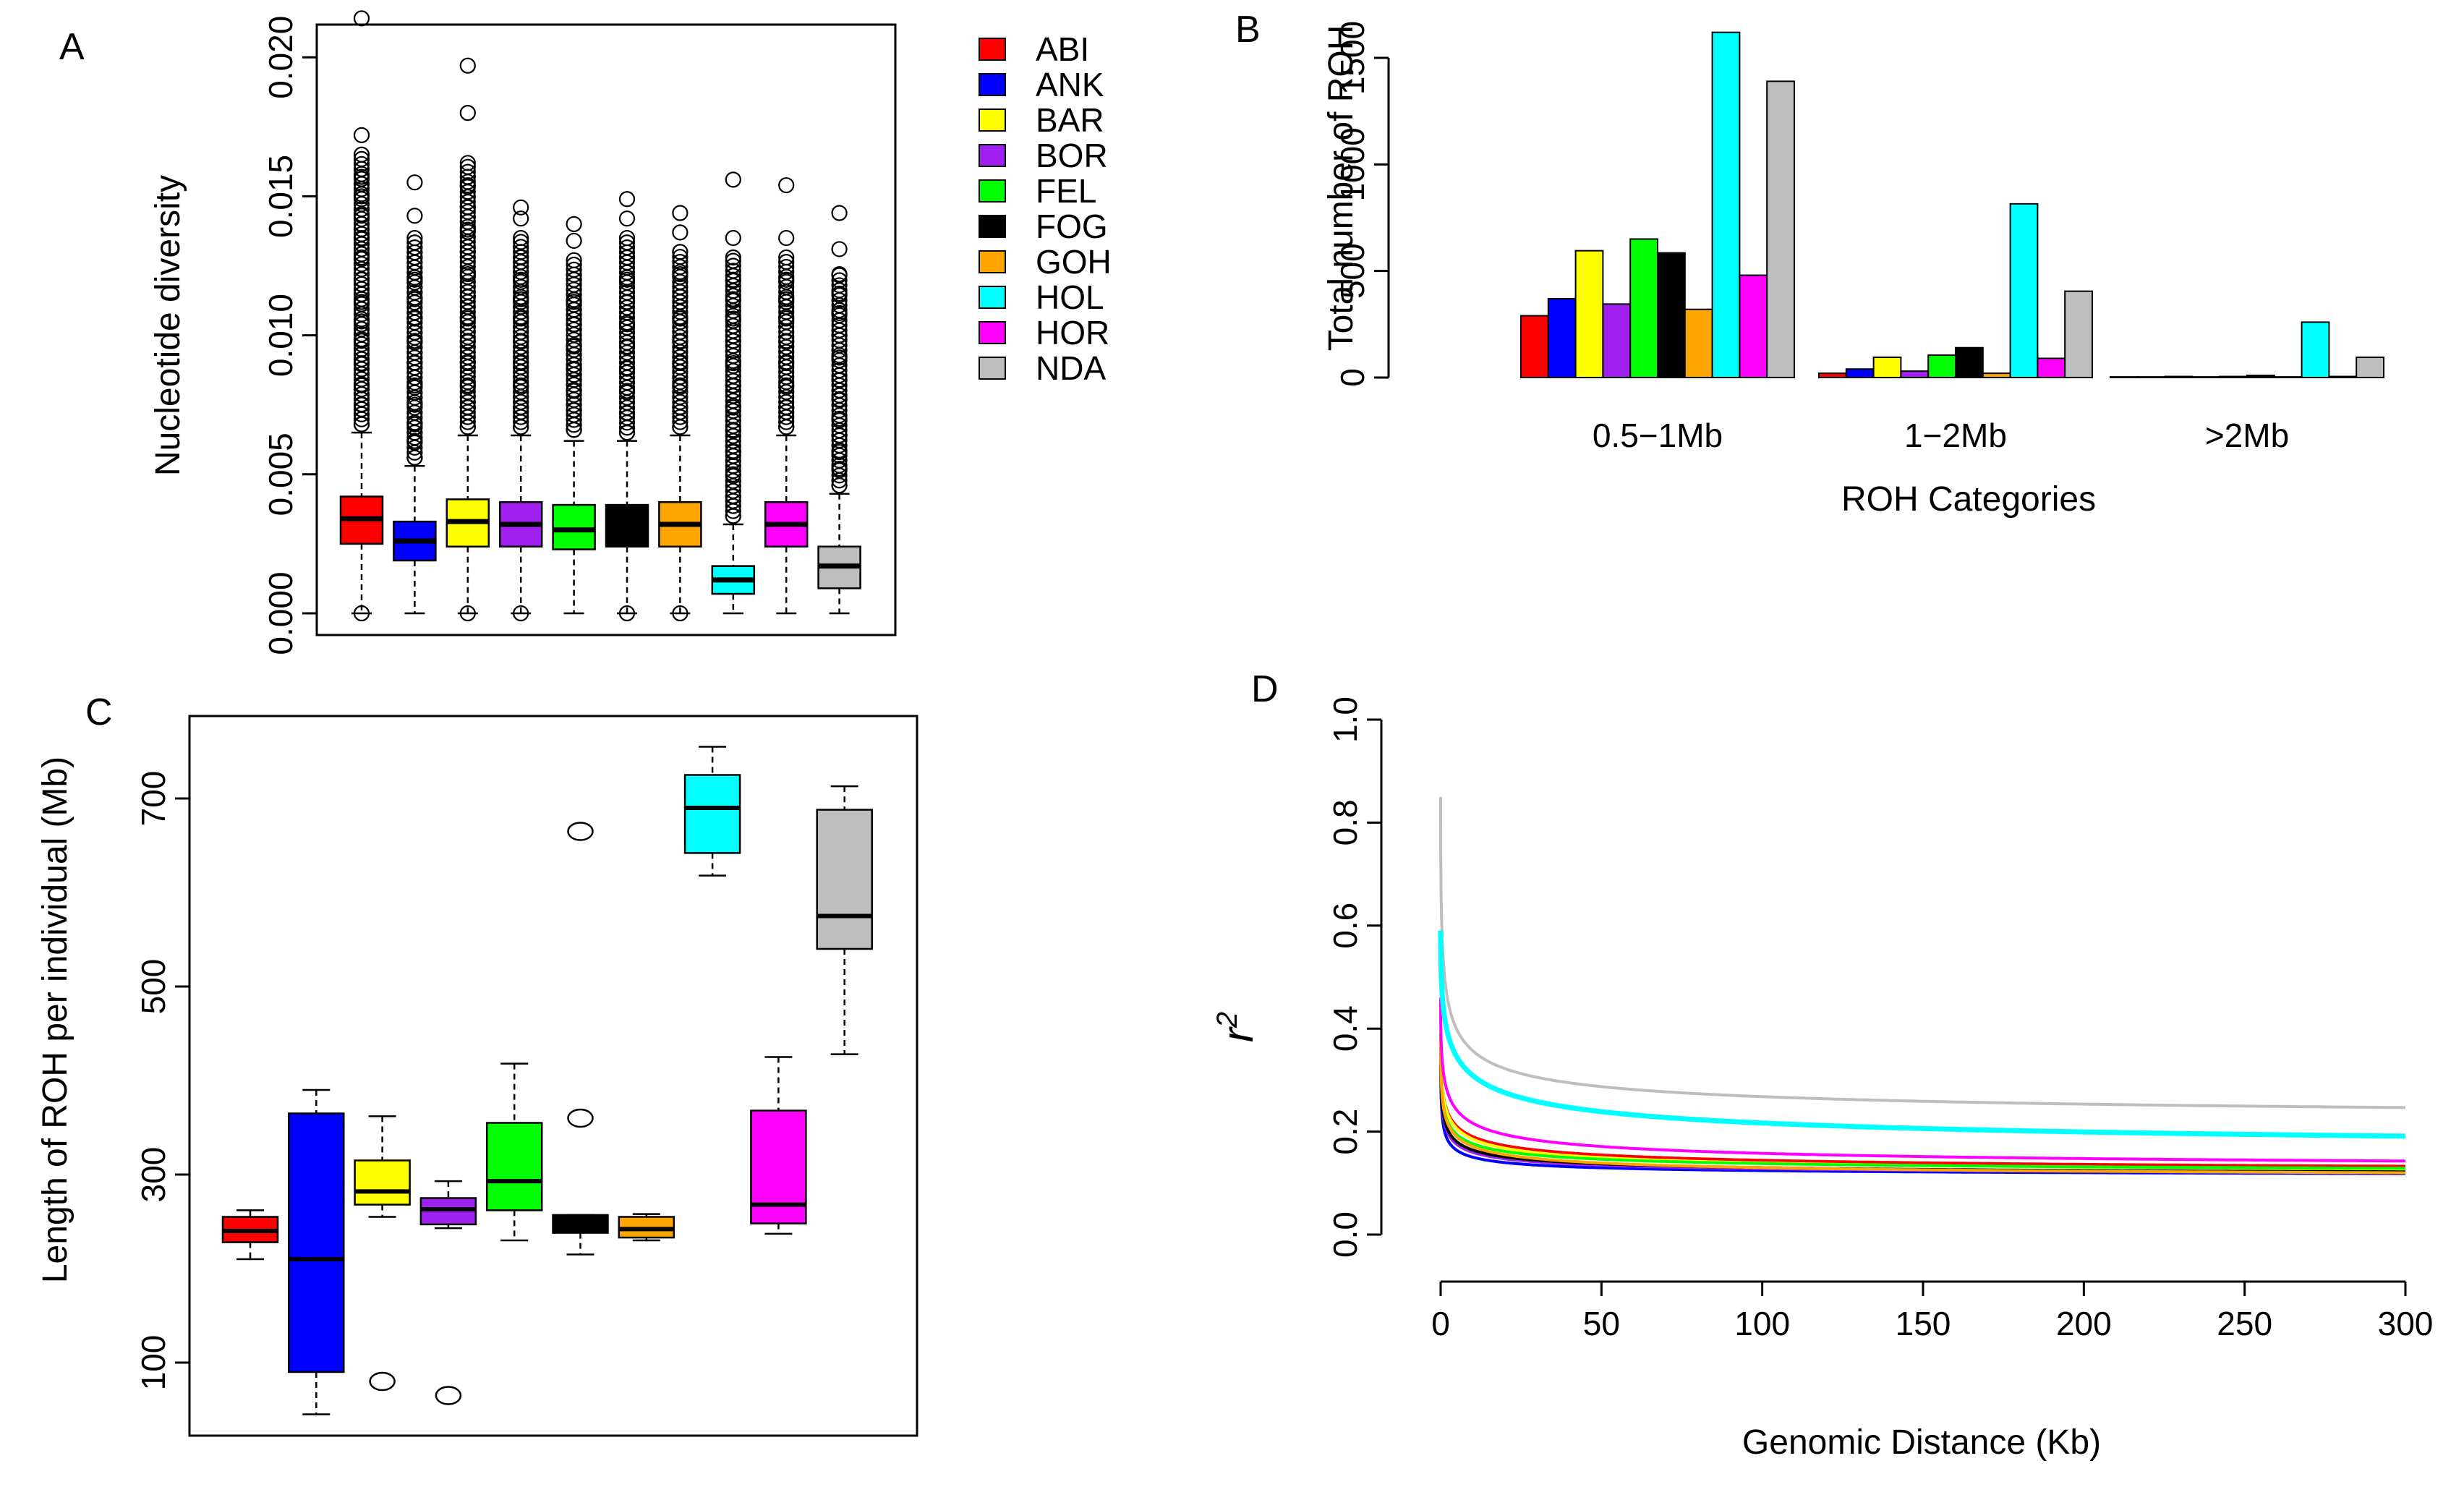 The width and height of the screenshot is (2464, 1487). I want to click on panel-b-bar-HOR, so click(1753, 326).